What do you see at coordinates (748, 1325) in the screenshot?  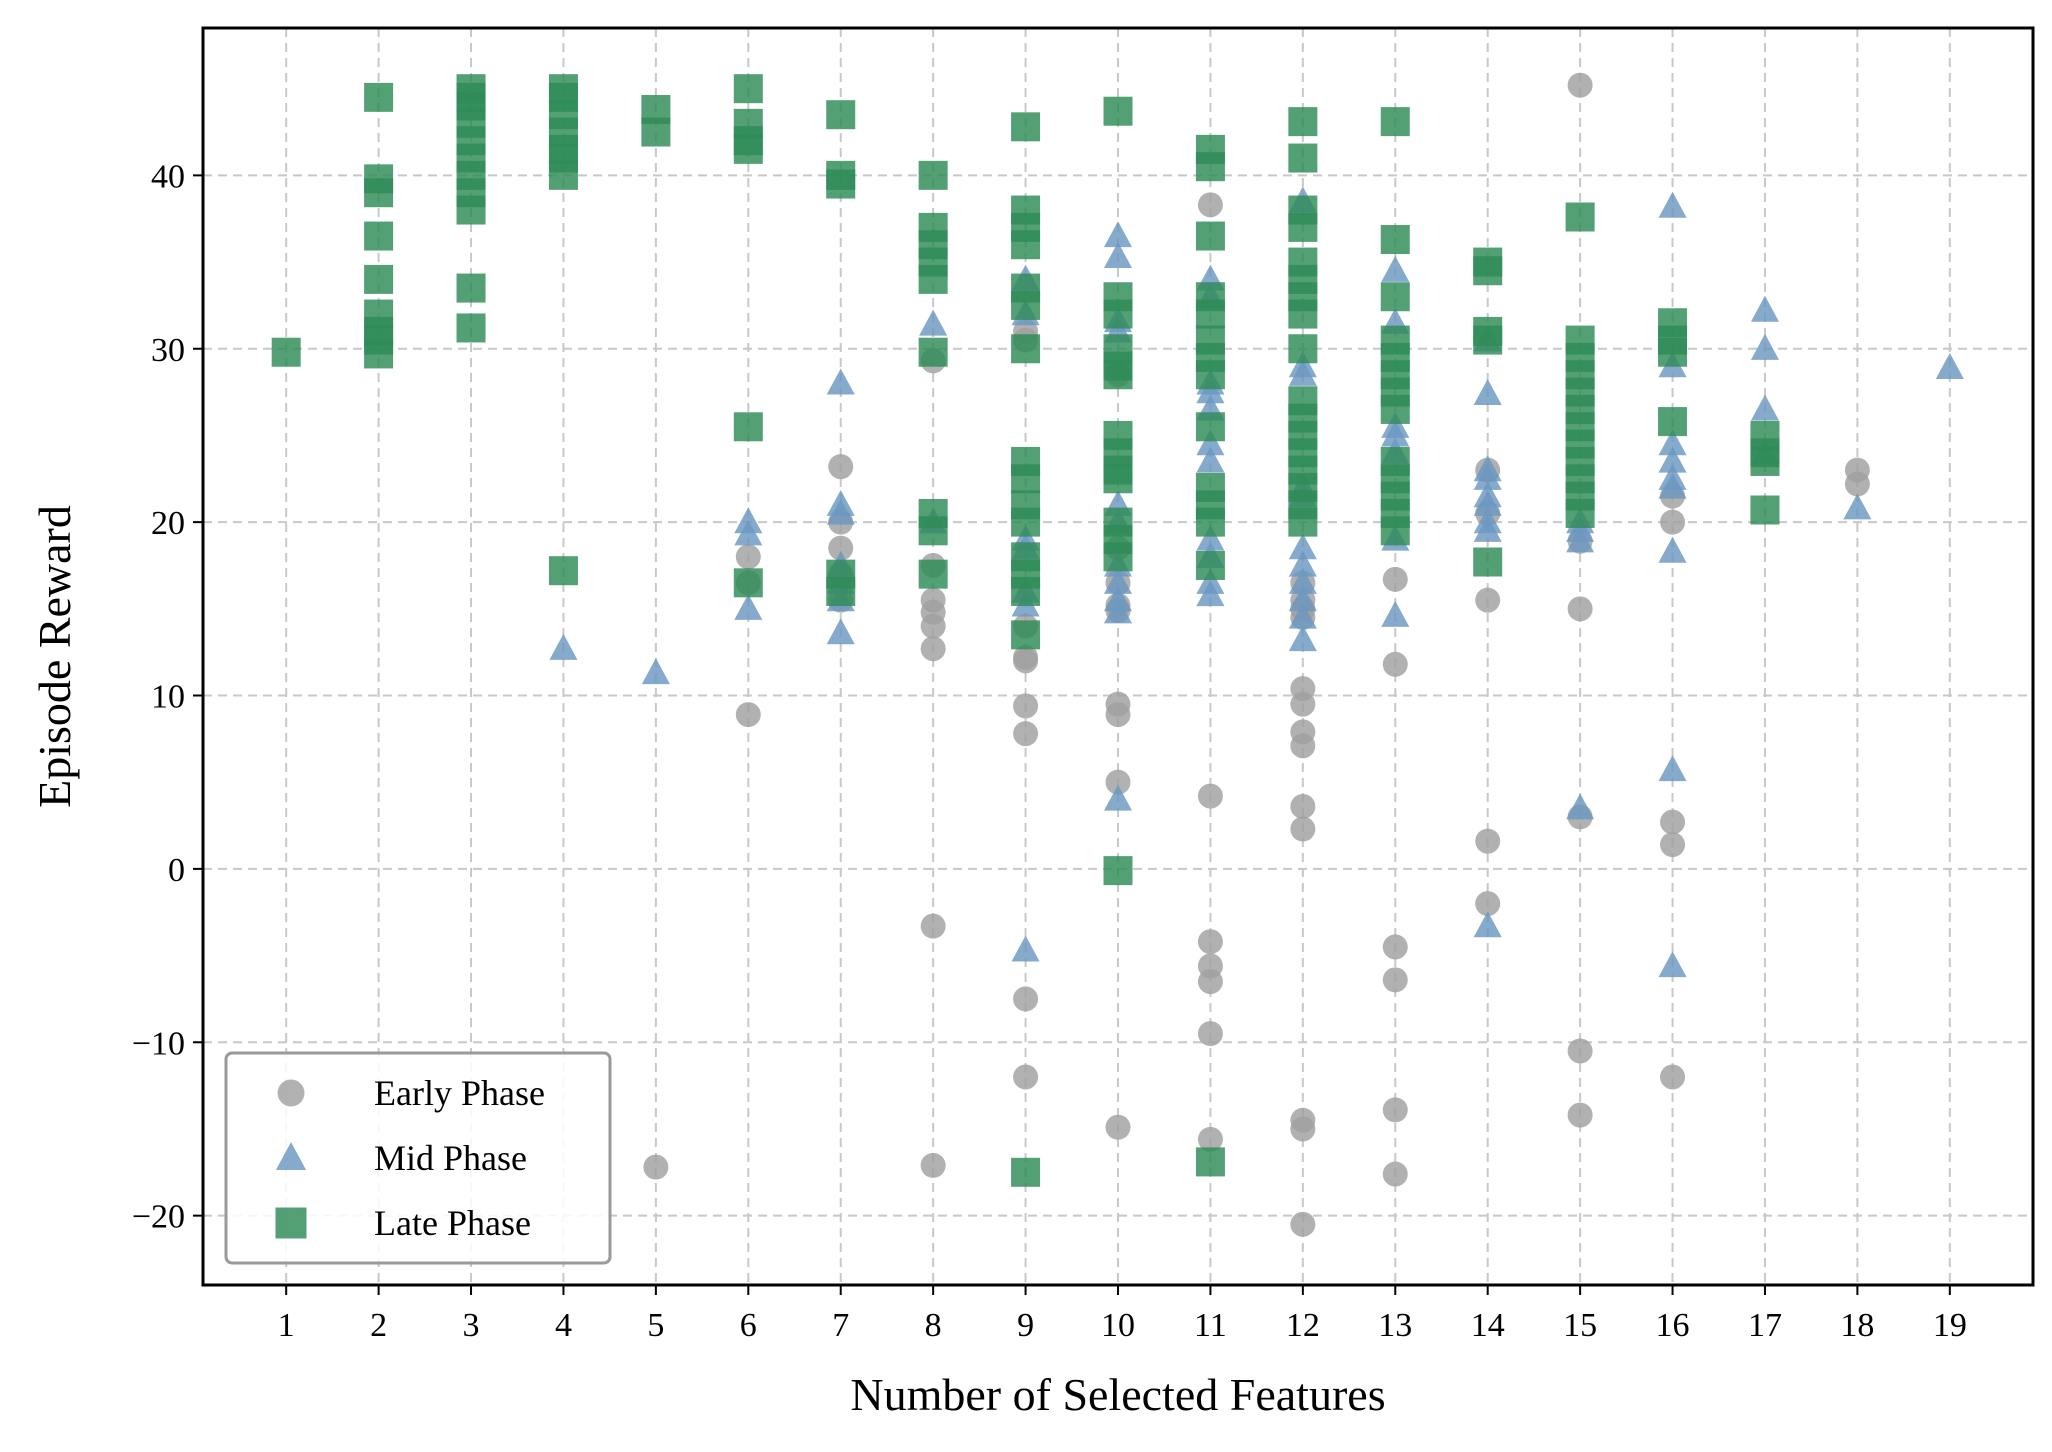 I see `x-tick-label: 6` at bounding box center [748, 1325].